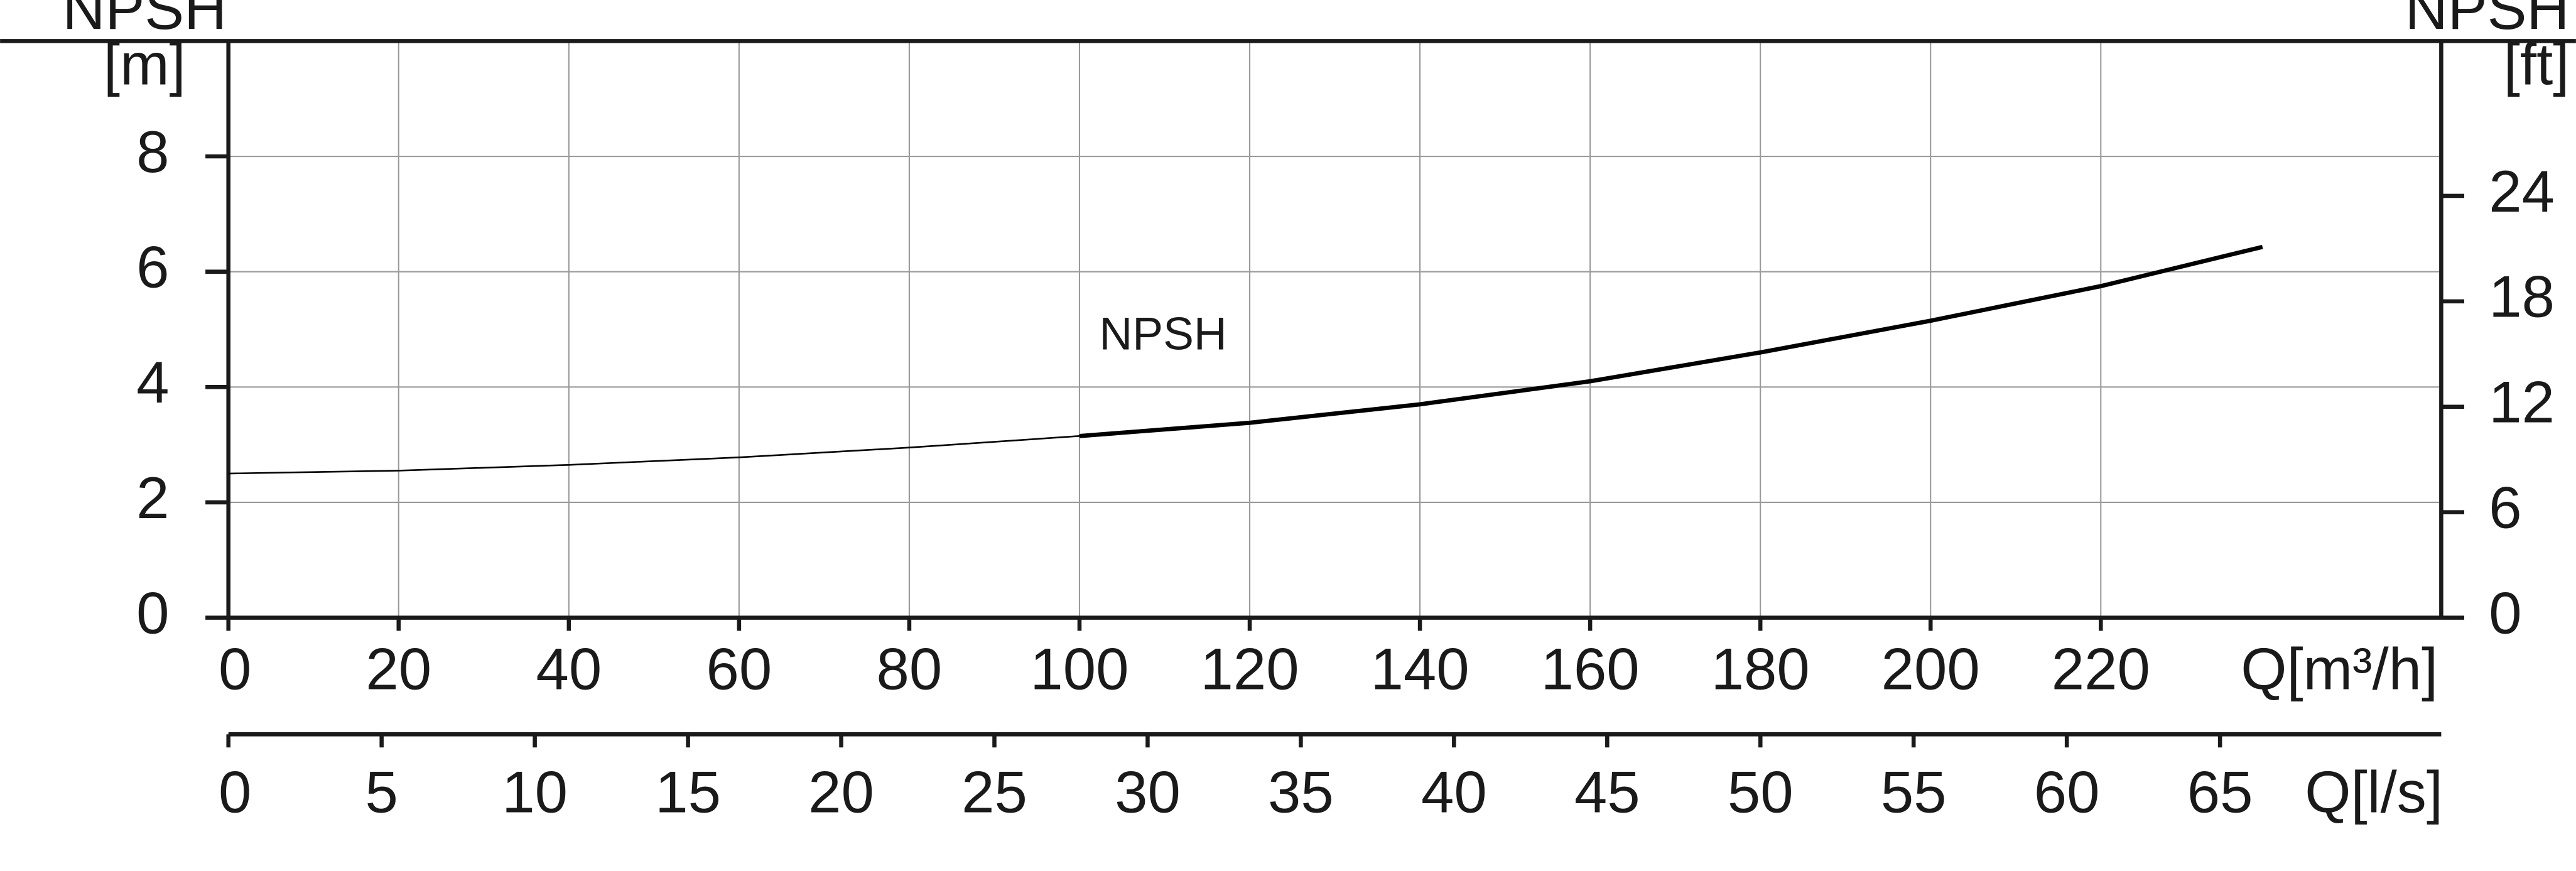 The width and height of the screenshot is (2576, 871). What do you see at coordinates (1420, 668) in the screenshot?
I see `x-tick-label: 140` at bounding box center [1420, 668].